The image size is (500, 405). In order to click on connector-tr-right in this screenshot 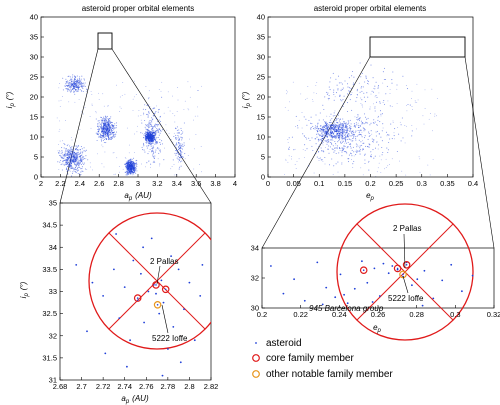, I will do `click(479, 152)`.